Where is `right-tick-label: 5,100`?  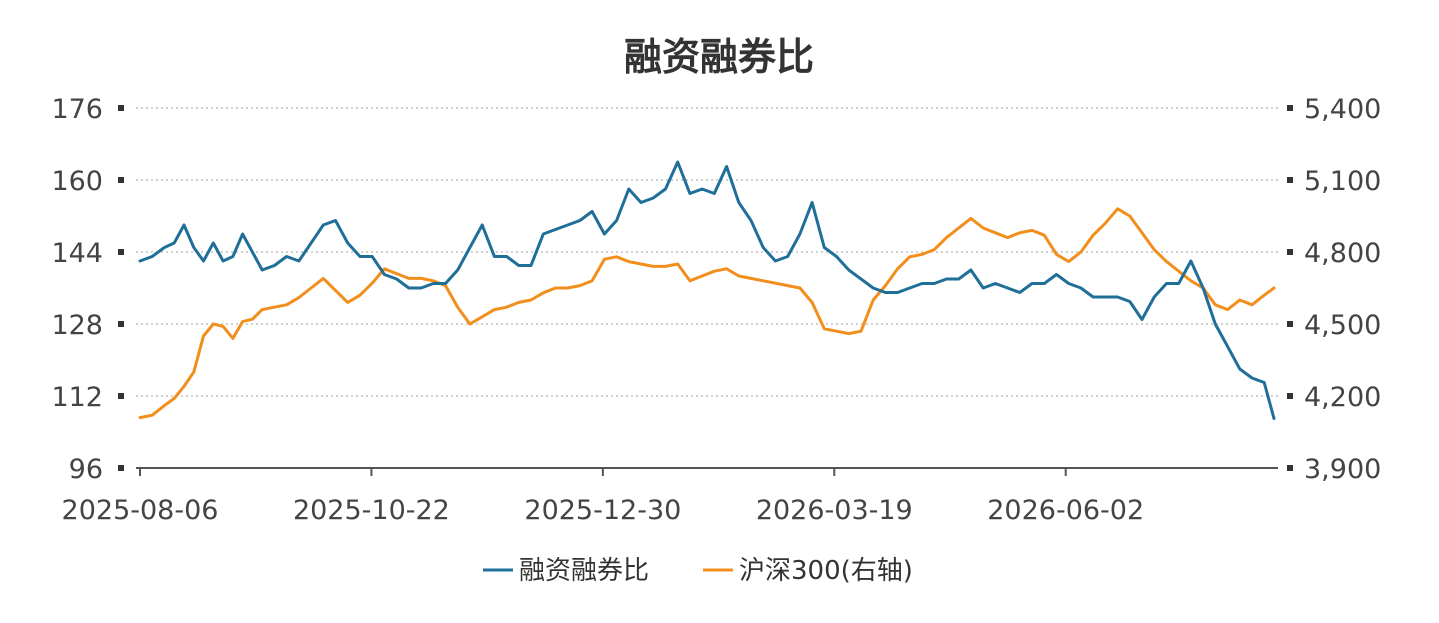
right-tick-label: 5,100 is located at coordinates (1342, 181).